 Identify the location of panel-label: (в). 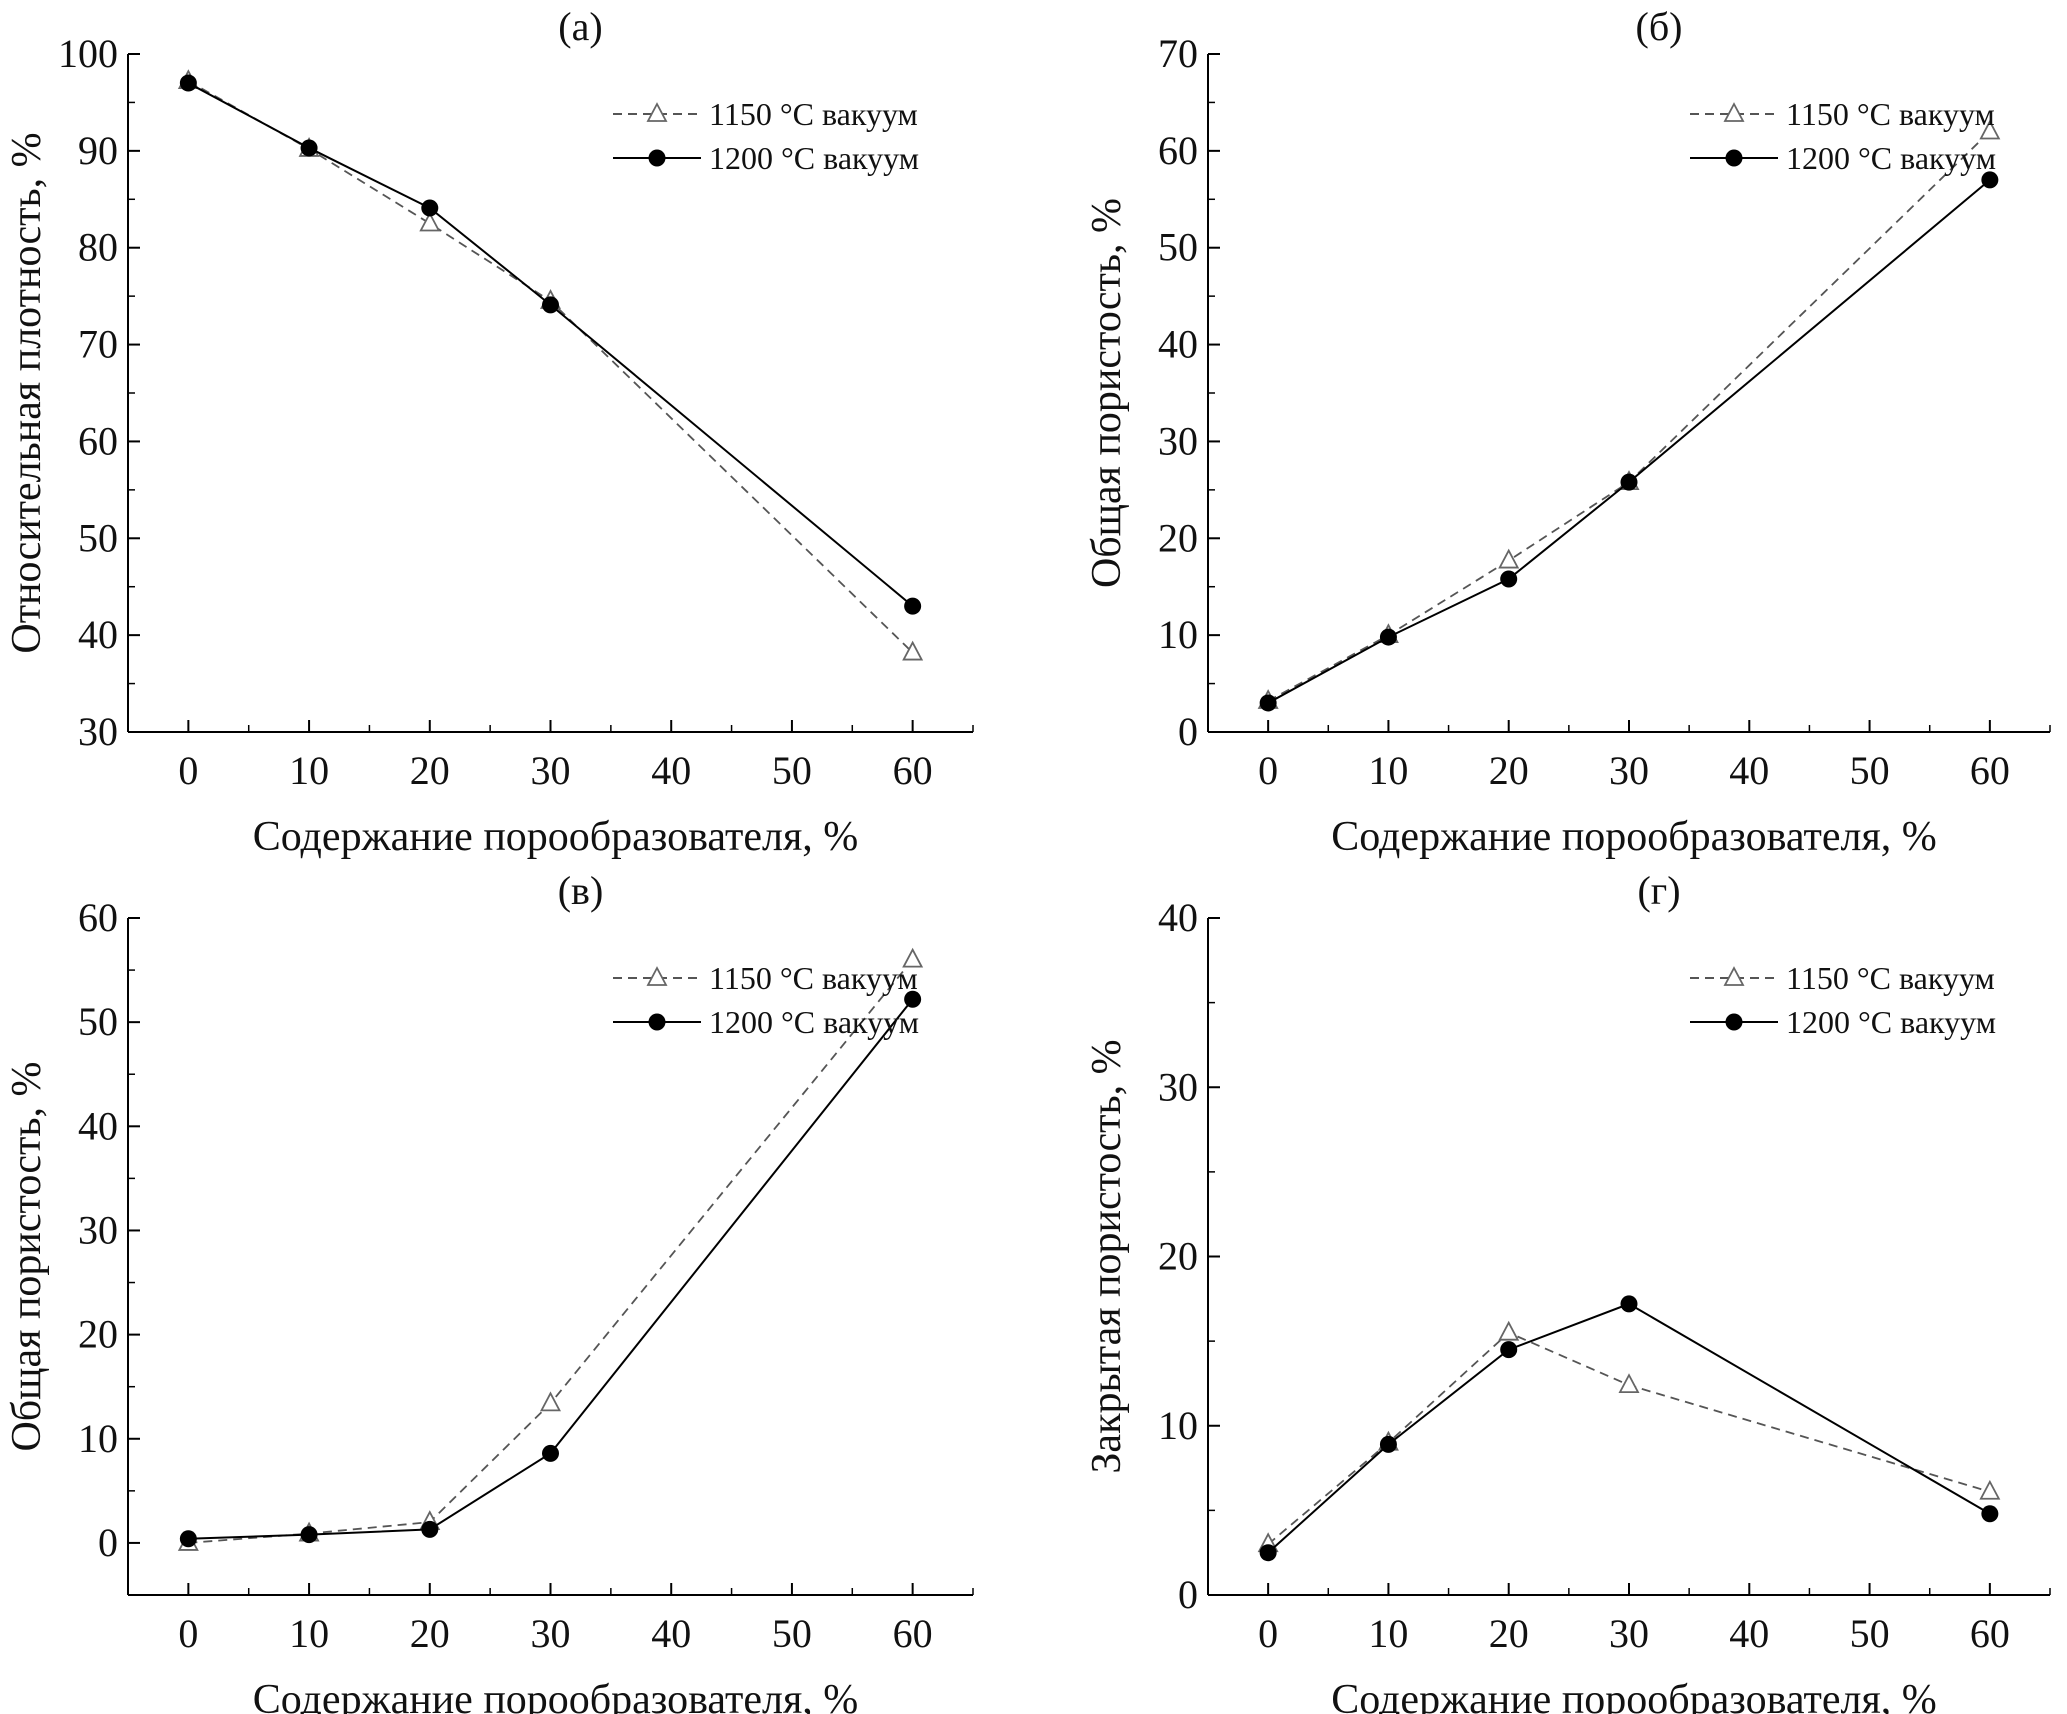
(581, 890).